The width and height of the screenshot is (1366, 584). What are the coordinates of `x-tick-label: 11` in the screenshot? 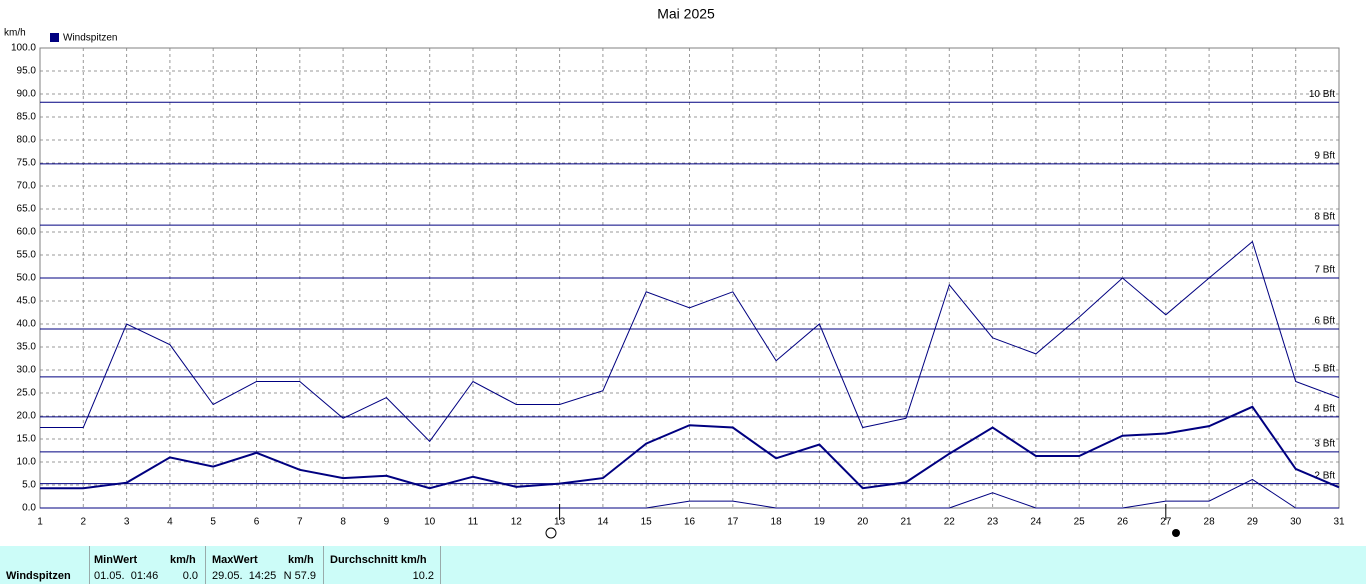 It's located at (473, 522).